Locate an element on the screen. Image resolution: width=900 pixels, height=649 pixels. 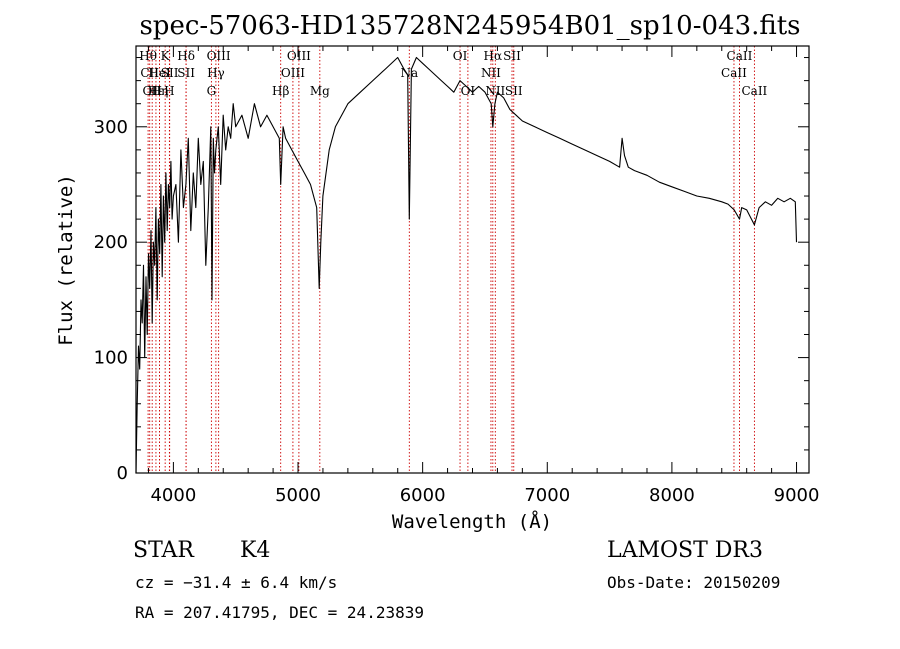
spectral-line-label: Na is located at coordinates (409, 73).